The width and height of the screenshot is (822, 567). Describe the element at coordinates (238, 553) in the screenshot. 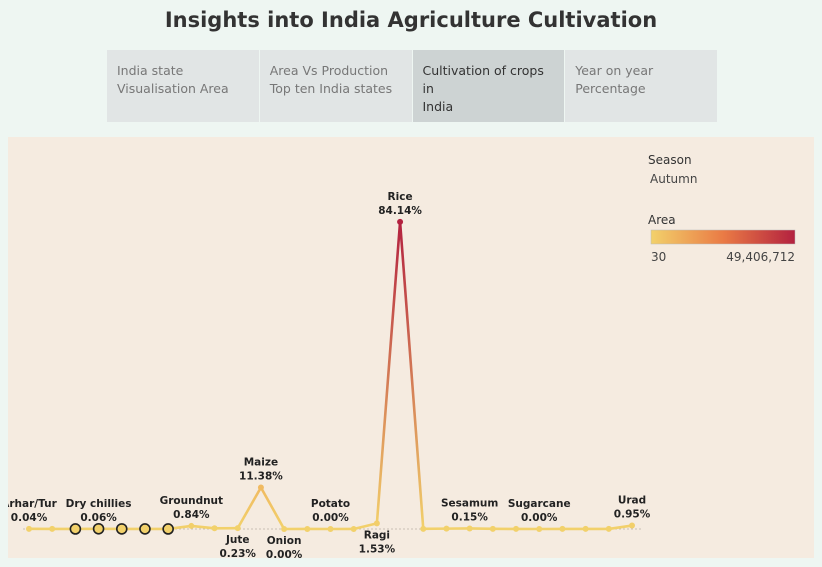

I see `crop-percentage: 0.23%` at that location.